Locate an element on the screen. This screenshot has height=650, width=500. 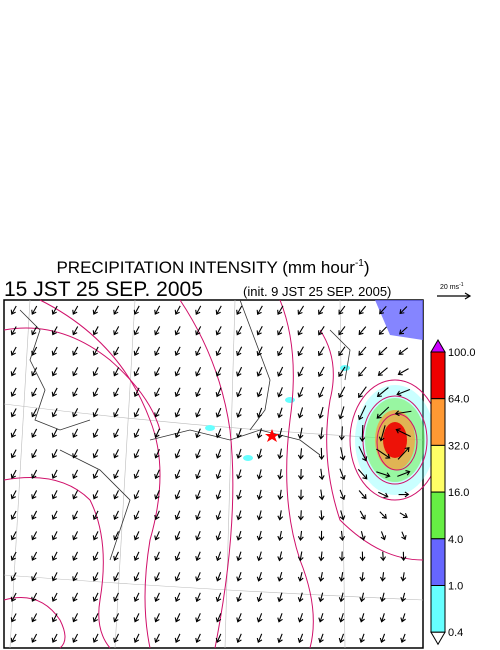
reference-label-text: 20 ms is located at coordinates (450, 287).